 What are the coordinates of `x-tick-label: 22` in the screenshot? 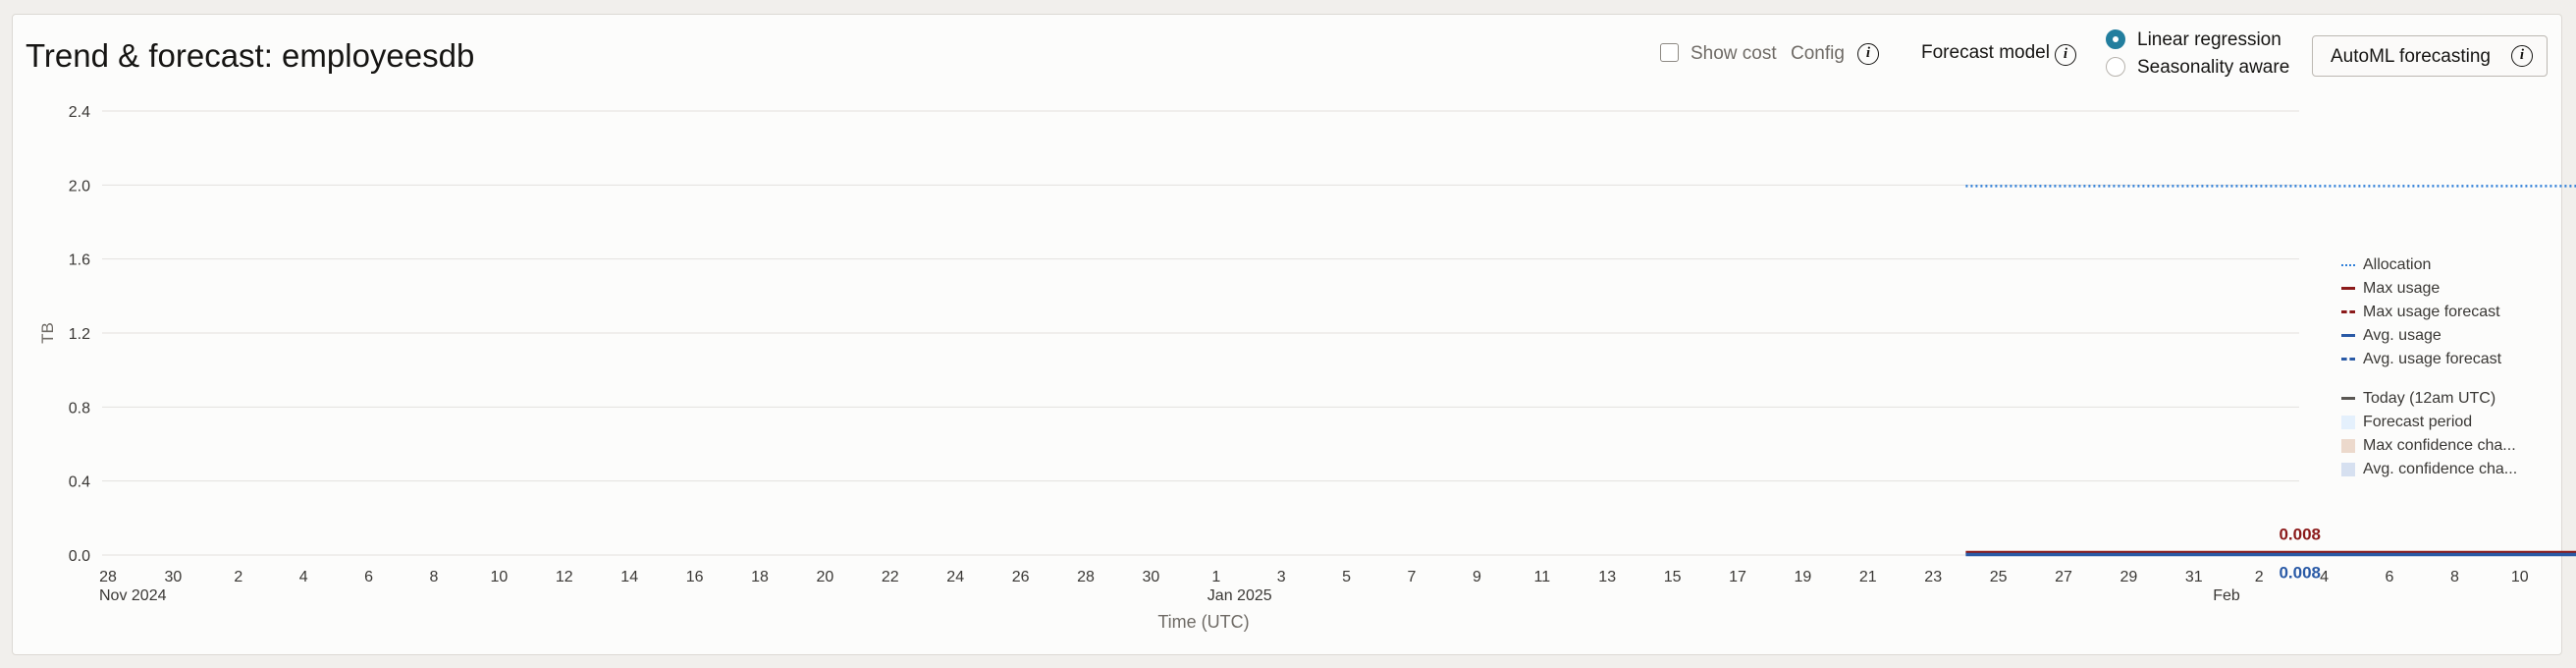 It's located at (890, 577).